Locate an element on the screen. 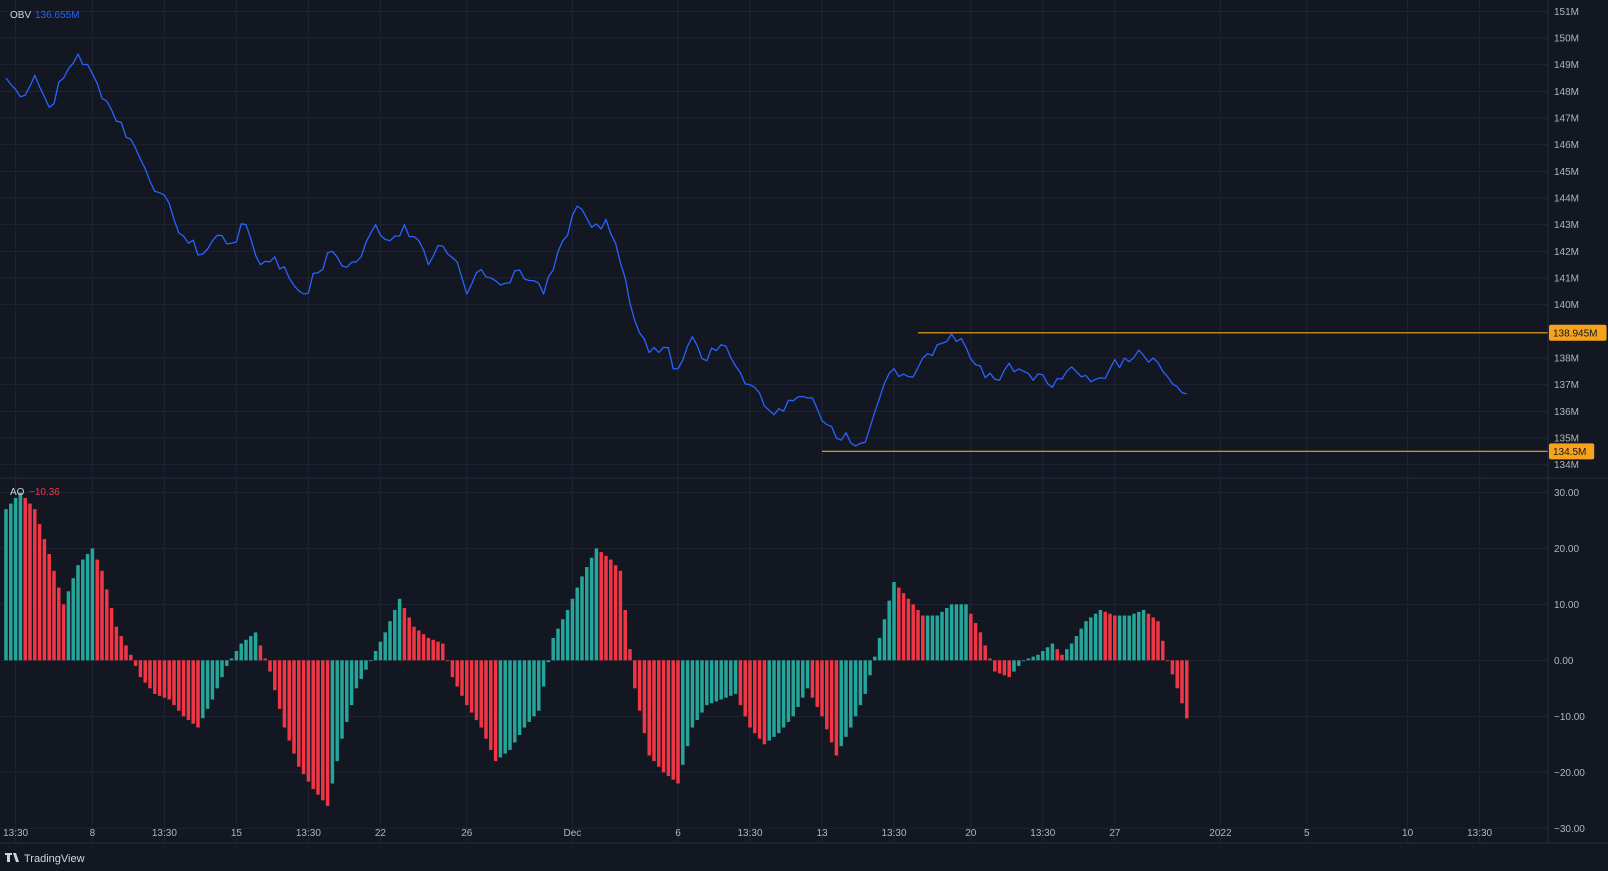  ao-tick-label: 10.00 is located at coordinates (1566, 605).